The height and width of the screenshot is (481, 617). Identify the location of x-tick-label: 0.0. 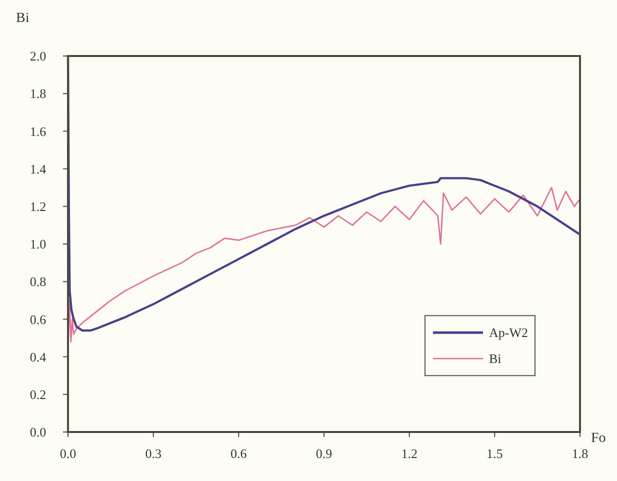
(68, 453).